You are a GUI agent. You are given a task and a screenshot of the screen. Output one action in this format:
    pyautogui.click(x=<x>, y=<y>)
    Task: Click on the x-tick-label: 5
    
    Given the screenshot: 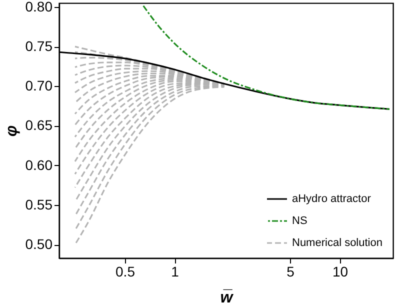 What is the action you would take?
    pyautogui.click(x=290, y=272)
    